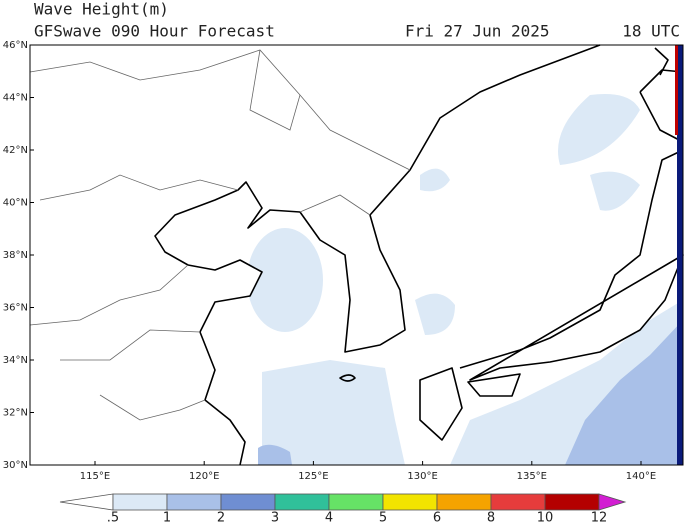 The width and height of the screenshot is (700, 525). I want to click on colorbar: .5 1 2 3 4 5 6 8 10 12, so click(343, 509).